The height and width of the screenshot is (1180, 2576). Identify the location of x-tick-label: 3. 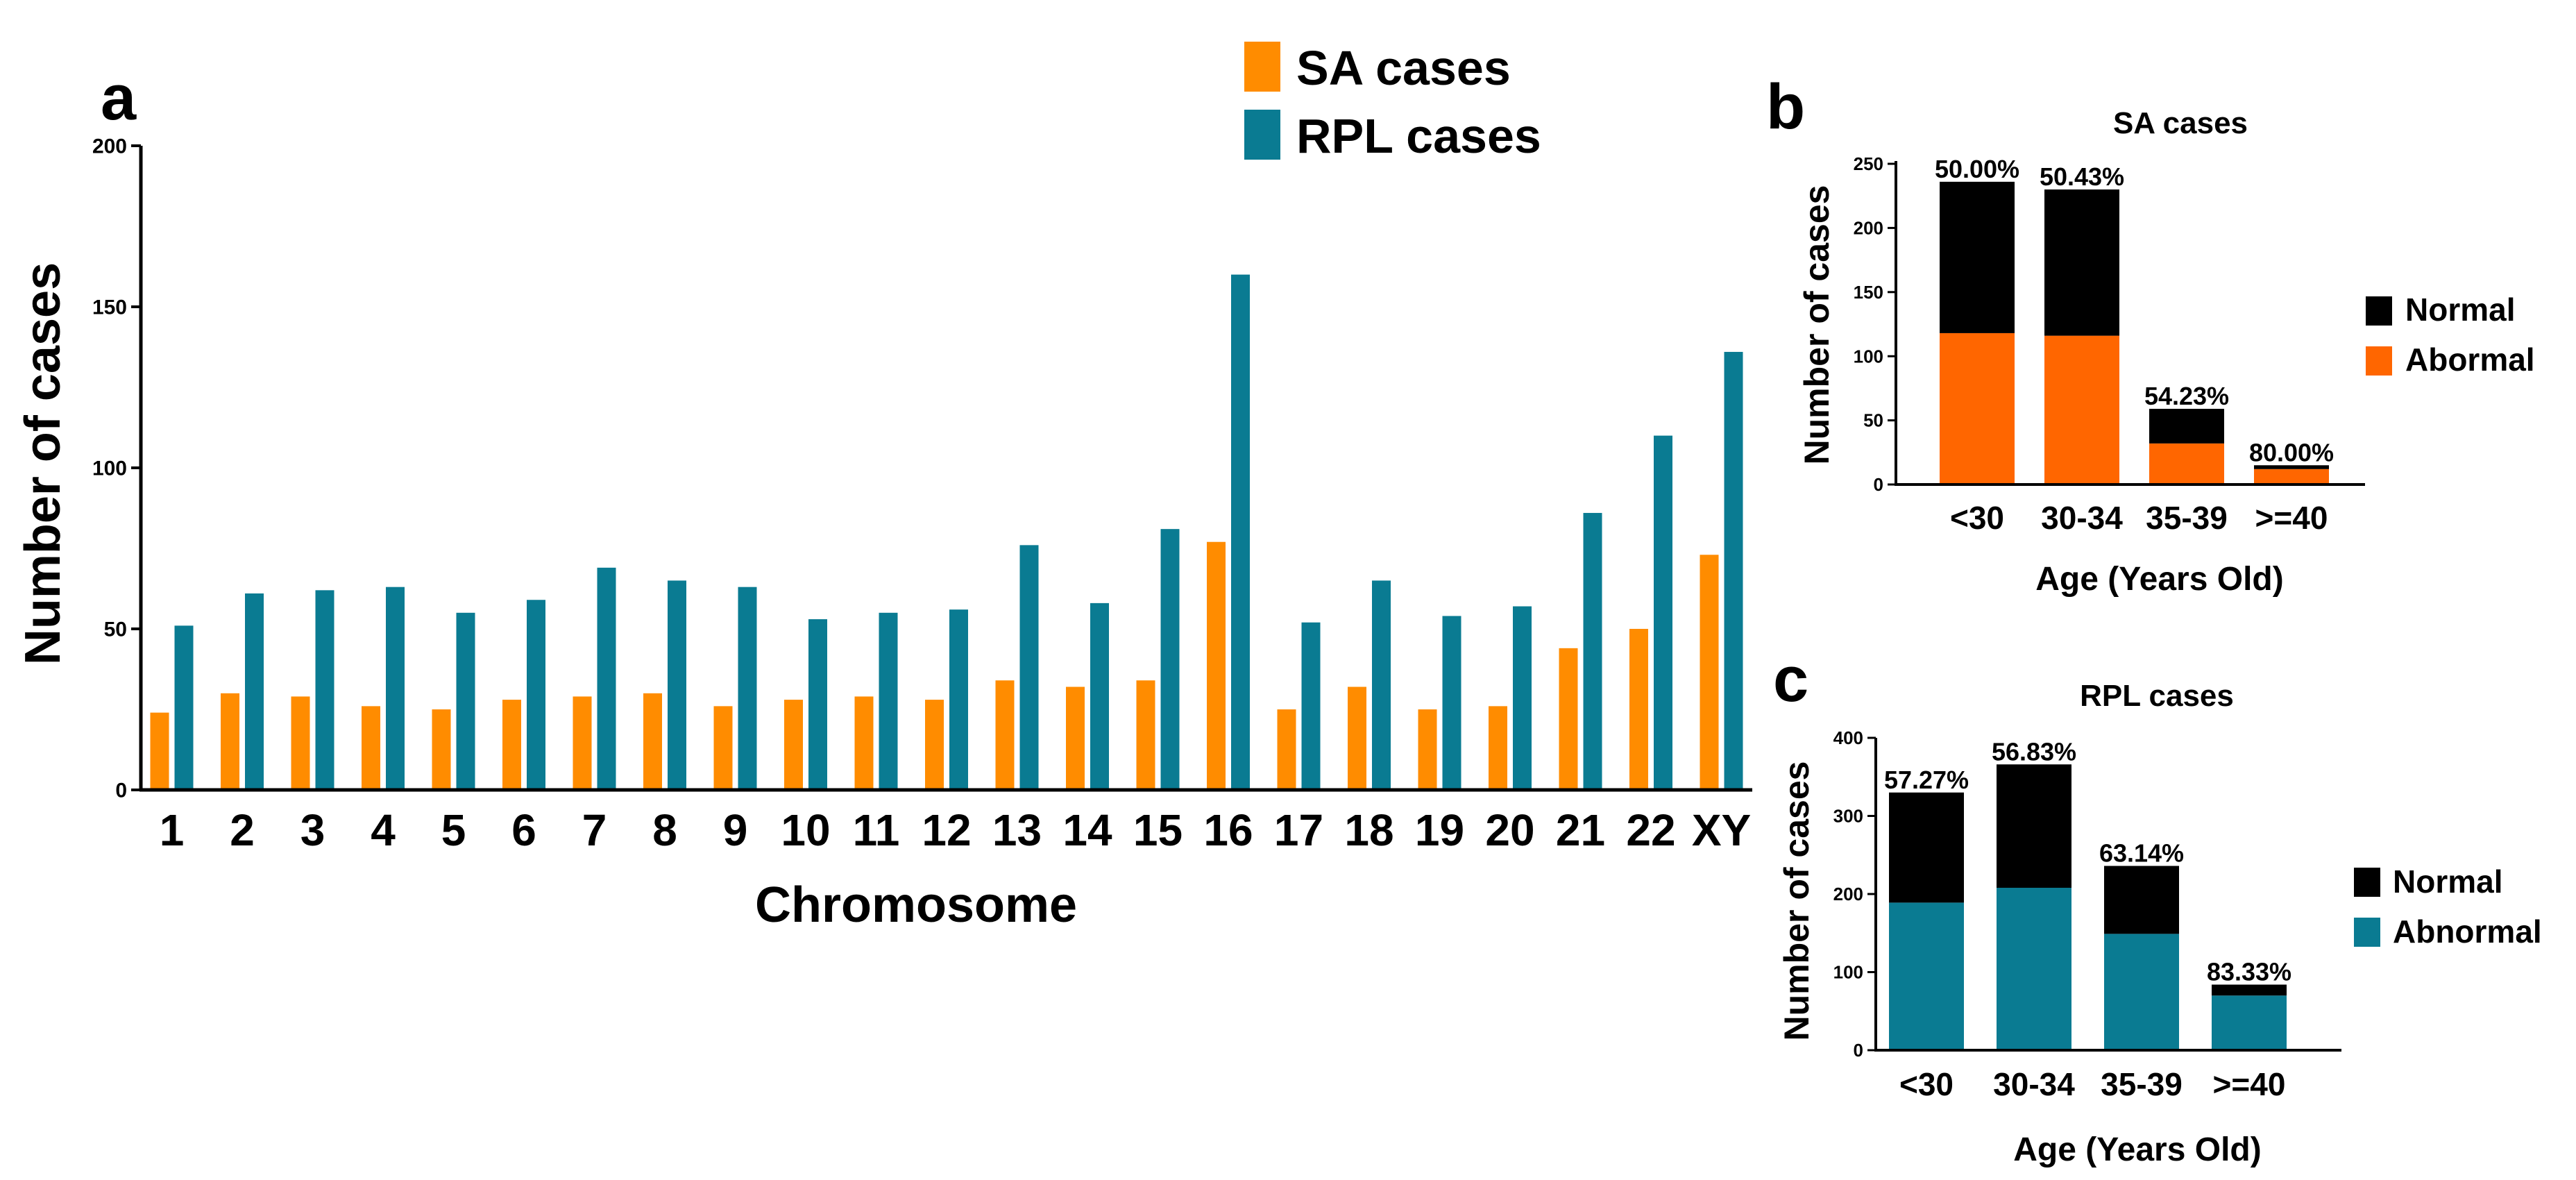
(312, 830).